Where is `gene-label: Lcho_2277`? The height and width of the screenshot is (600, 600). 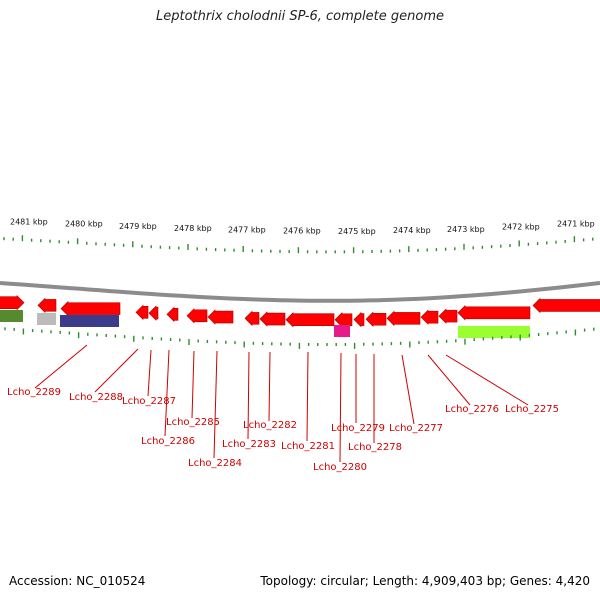 gene-label: Lcho_2277 is located at coordinates (416, 428).